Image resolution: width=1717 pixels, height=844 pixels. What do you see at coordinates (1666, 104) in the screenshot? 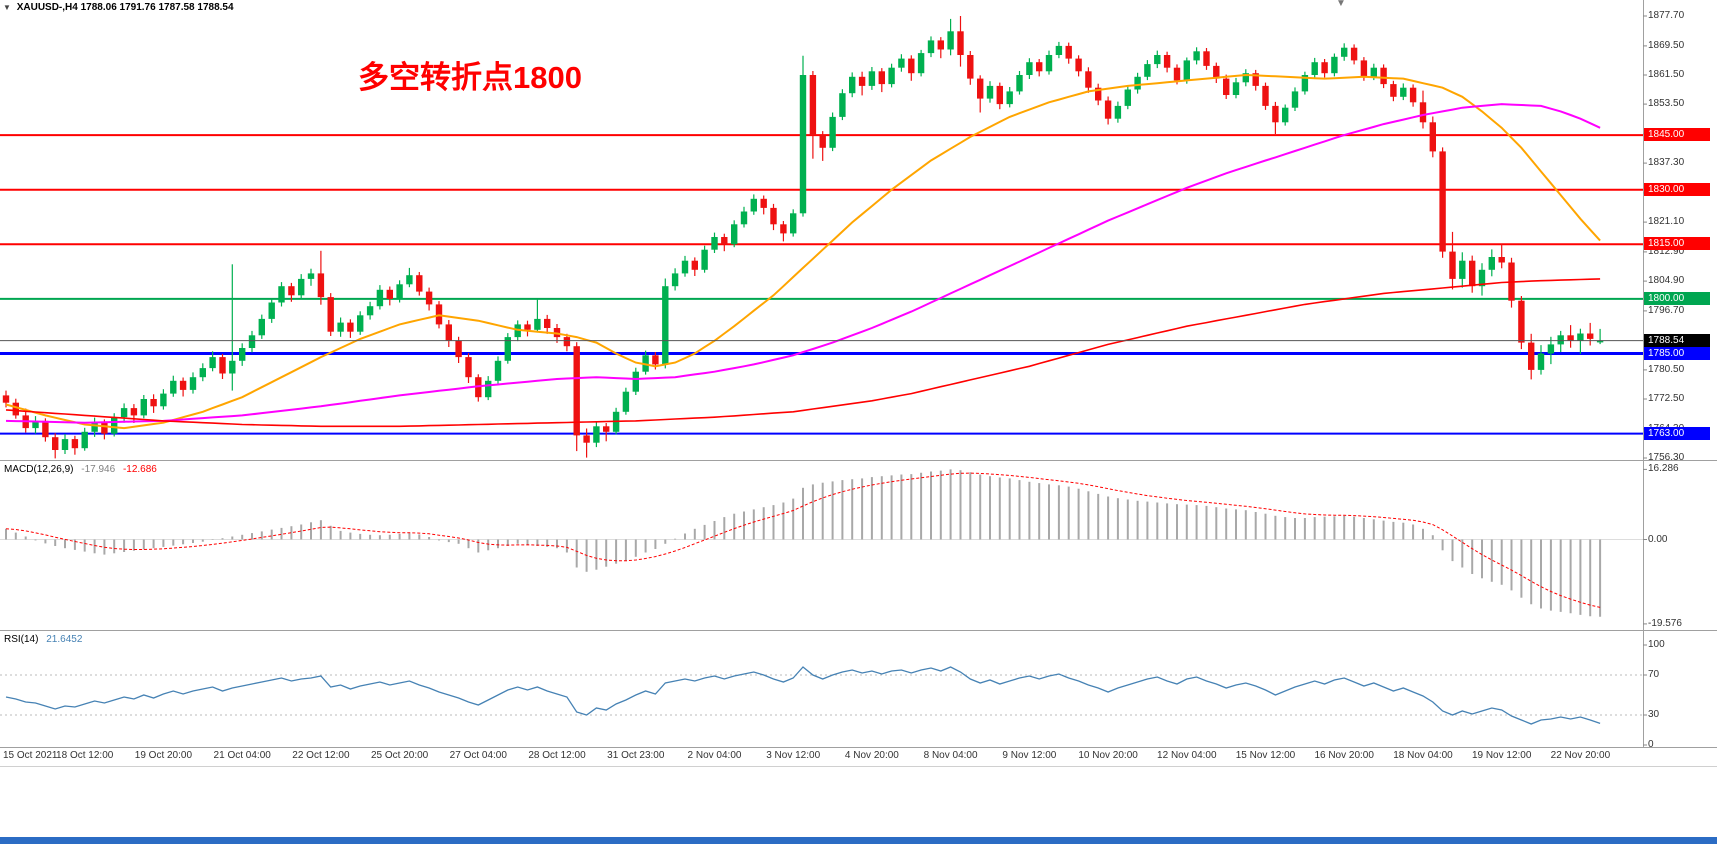
I see `axis-tick-label: 1853.50` at bounding box center [1666, 104].